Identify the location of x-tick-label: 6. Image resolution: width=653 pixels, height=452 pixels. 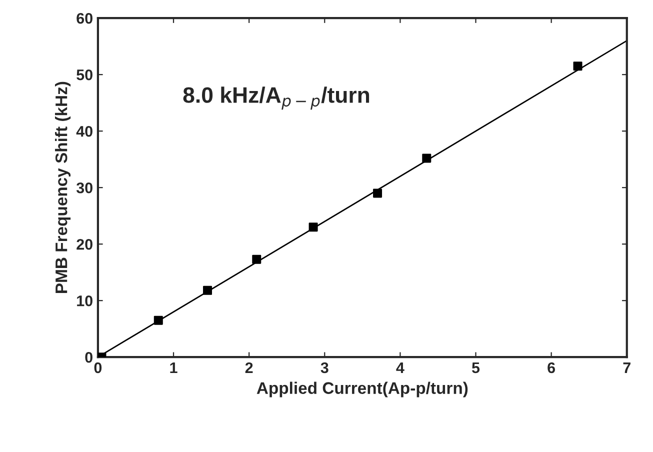
(552, 368).